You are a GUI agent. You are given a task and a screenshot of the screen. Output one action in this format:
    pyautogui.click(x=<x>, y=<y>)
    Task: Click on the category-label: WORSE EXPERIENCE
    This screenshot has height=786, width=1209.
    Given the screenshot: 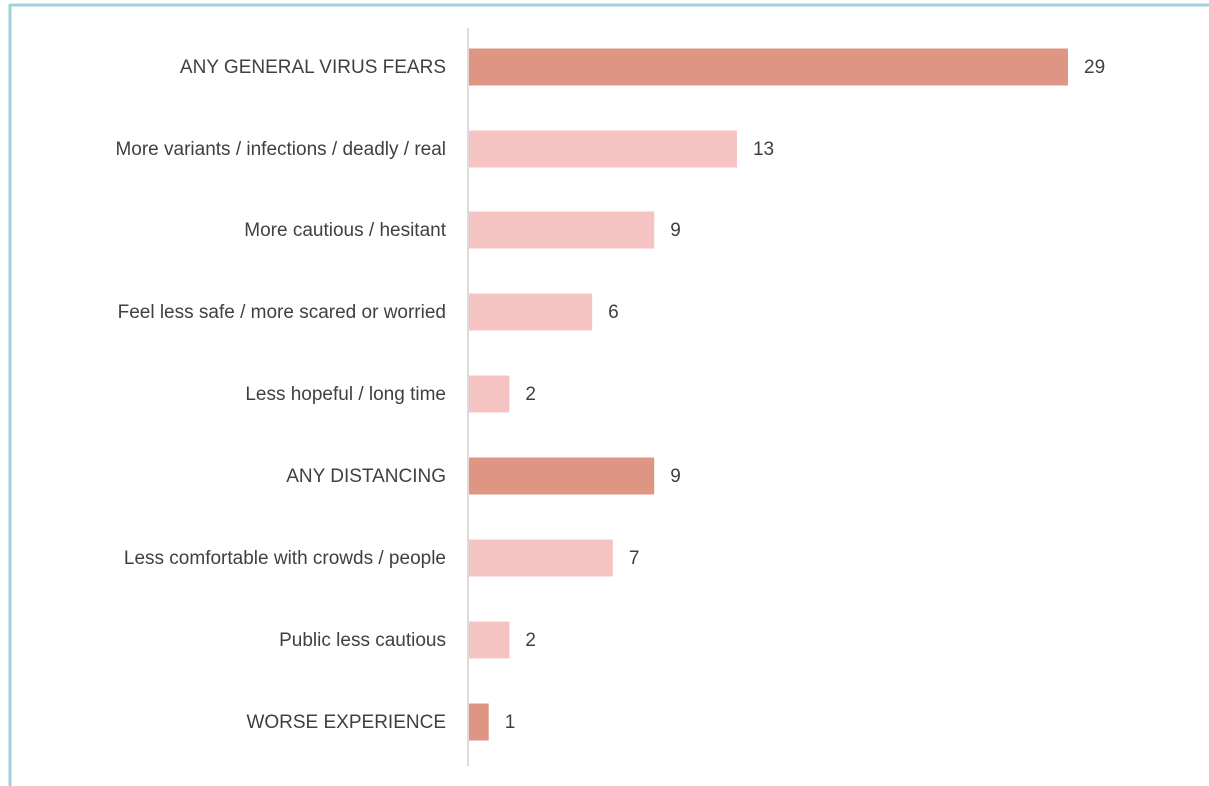 What is the action you would take?
    pyautogui.click(x=346, y=722)
    